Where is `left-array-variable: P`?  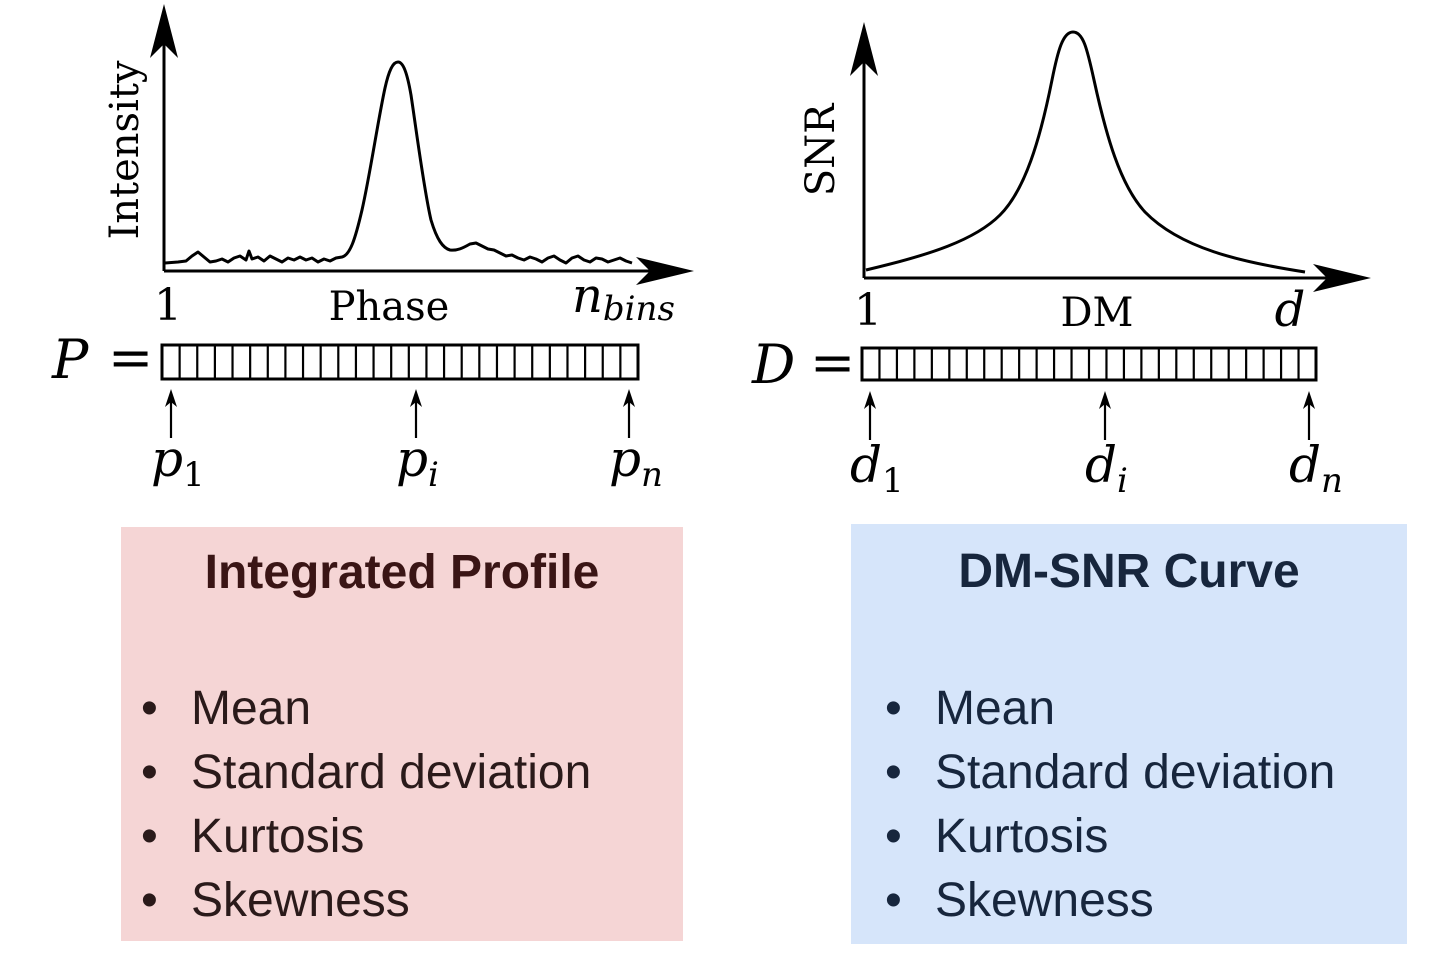 left-array-variable: P is located at coordinates (70, 359).